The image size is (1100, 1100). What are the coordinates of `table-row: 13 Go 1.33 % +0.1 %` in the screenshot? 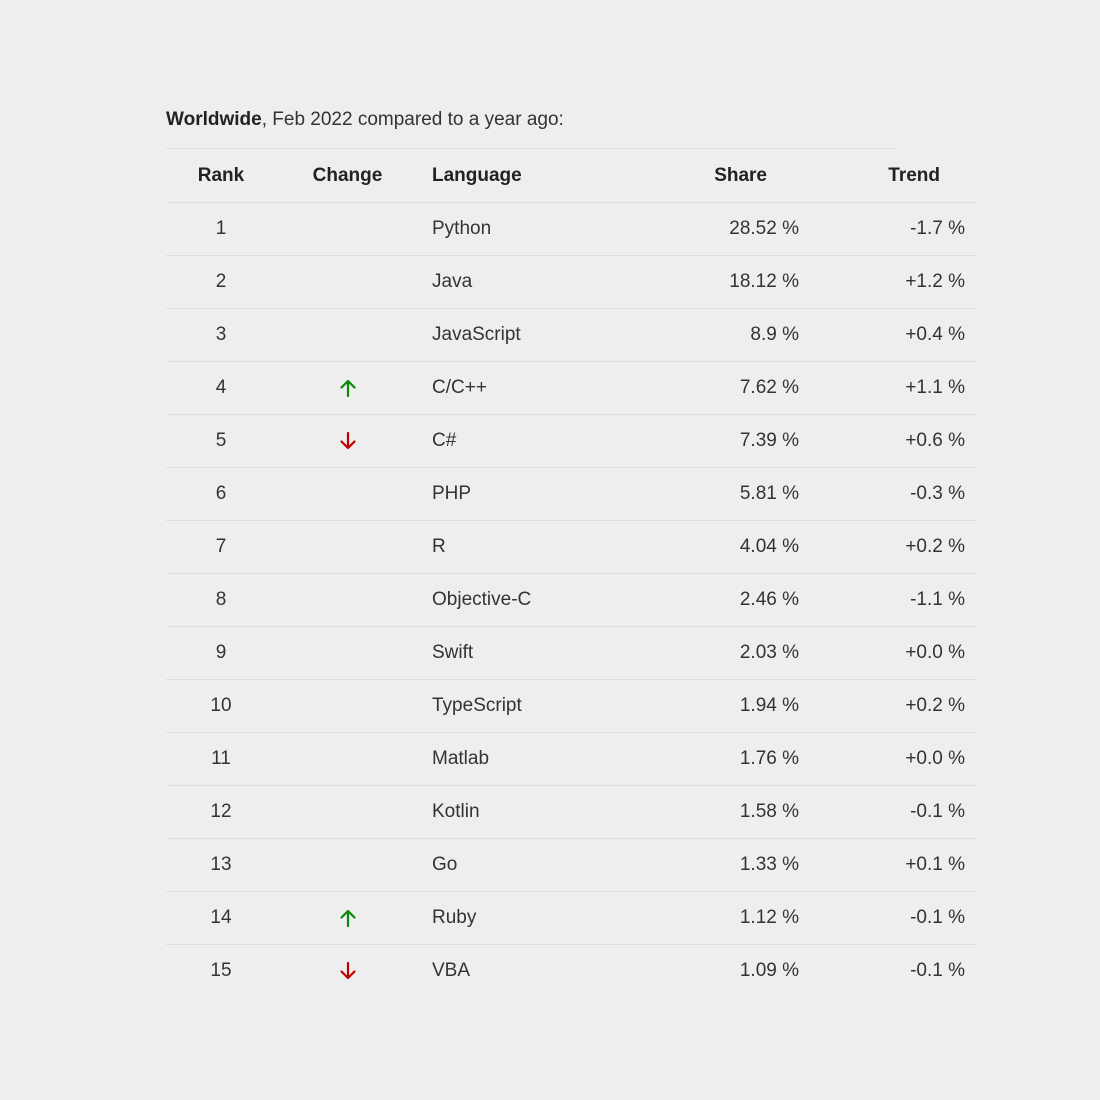 It's located at (571, 865).